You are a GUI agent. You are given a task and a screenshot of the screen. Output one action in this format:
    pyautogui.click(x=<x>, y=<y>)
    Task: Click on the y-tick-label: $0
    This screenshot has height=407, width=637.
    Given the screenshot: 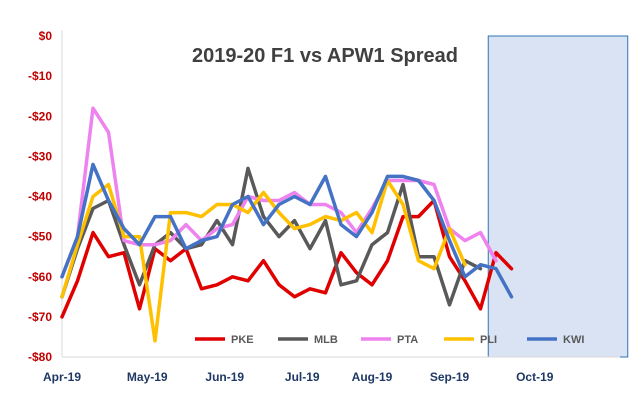 What is the action you would take?
    pyautogui.click(x=46, y=36)
    